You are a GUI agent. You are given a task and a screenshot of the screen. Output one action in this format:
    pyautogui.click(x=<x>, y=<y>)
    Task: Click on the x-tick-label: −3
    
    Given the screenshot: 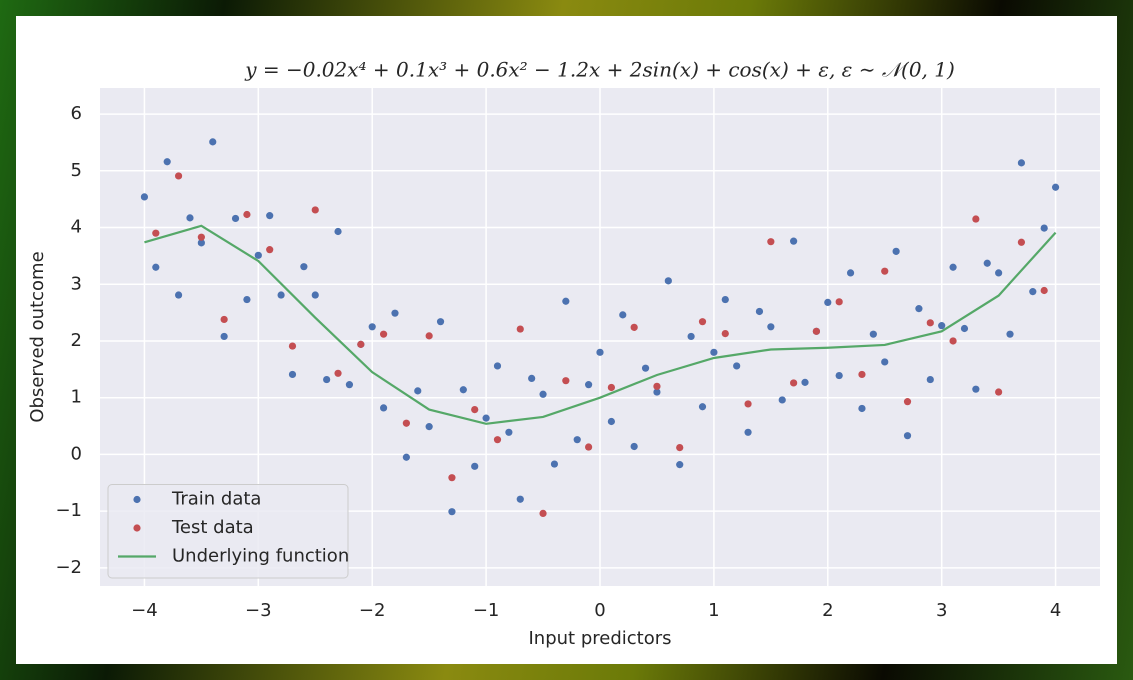 What is the action you would take?
    pyautogui.click(x=258, y=610)
    